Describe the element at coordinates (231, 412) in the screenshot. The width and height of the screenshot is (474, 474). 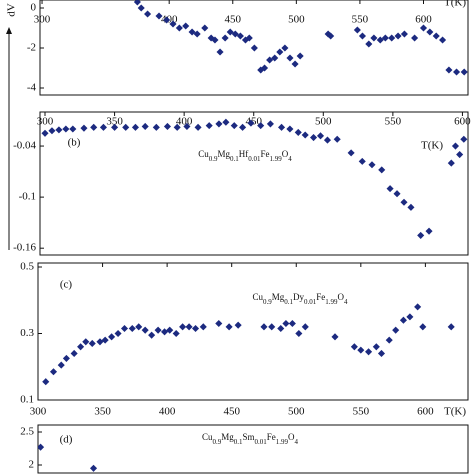
I see `x-tick-label: 450` at that location.